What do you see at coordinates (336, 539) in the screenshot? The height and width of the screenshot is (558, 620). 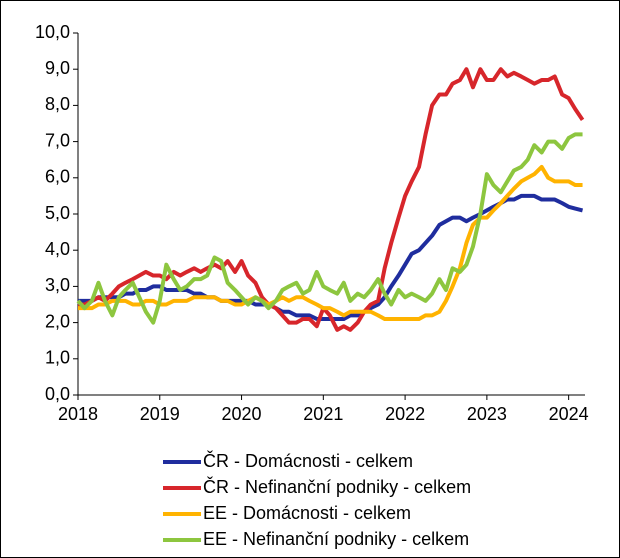 I see `legend-label: EE - Nefinanční podniky - celkem` at bounding box center [336, 539].